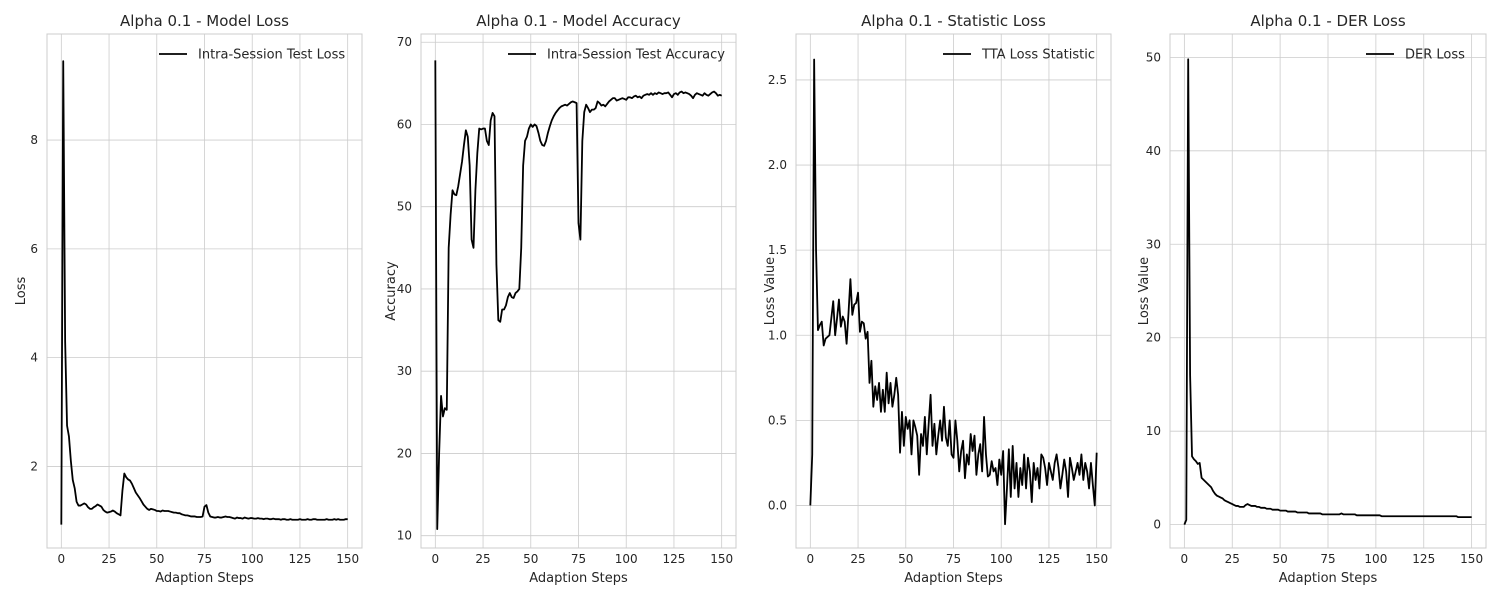 The image size is (1500, 600). I want to click on legend-label: DER Loss, so click(1435, 55).